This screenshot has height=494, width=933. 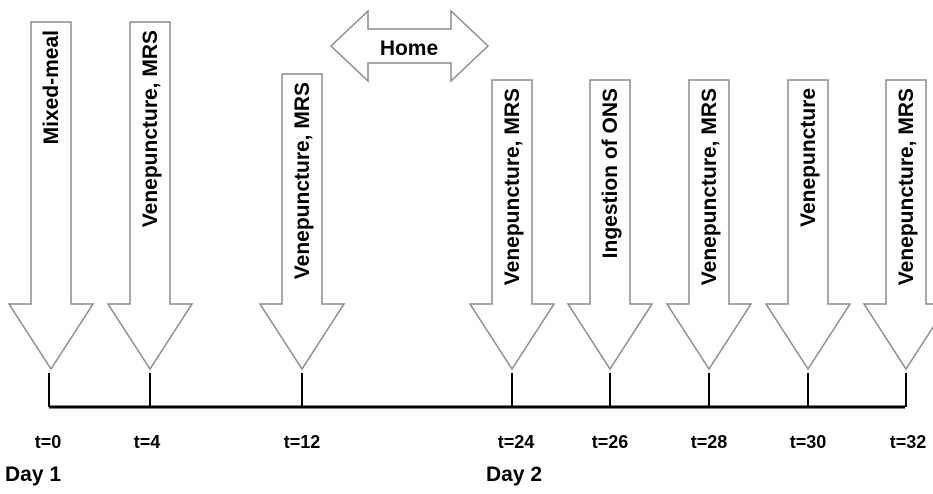 What do you see at coordinates (610, 173) in the screenshot?
I see `event-label: Ingestion of ONS` at bounding box center [610, 173].